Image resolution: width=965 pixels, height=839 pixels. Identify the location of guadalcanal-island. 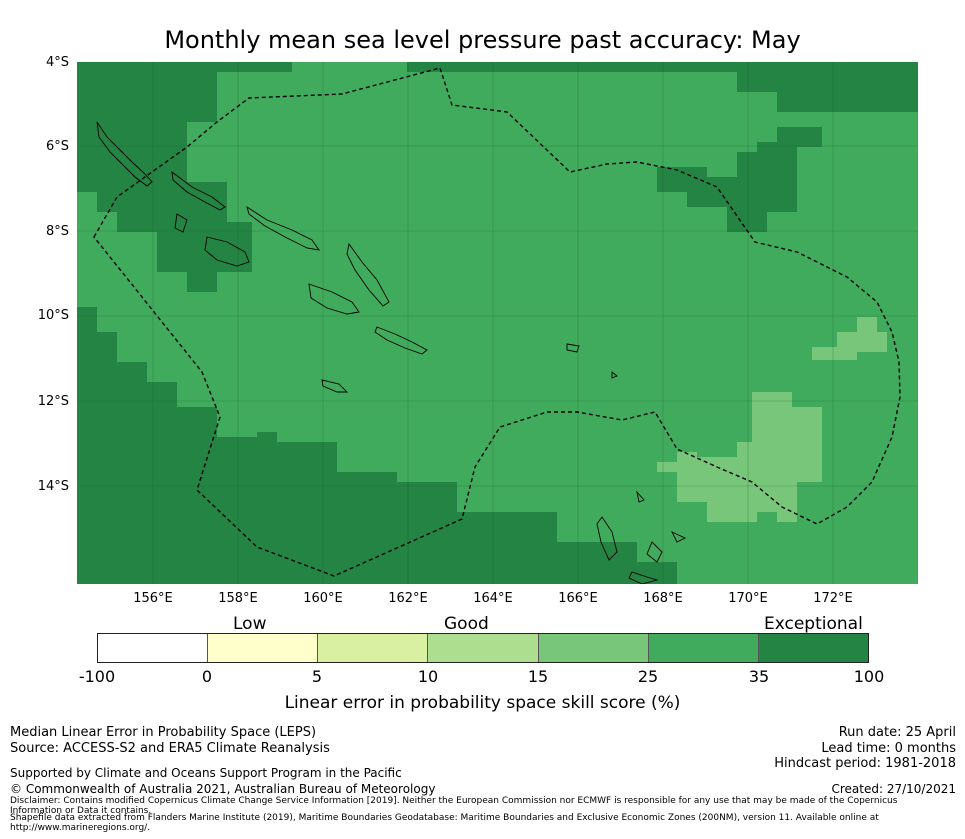
(227, 251).